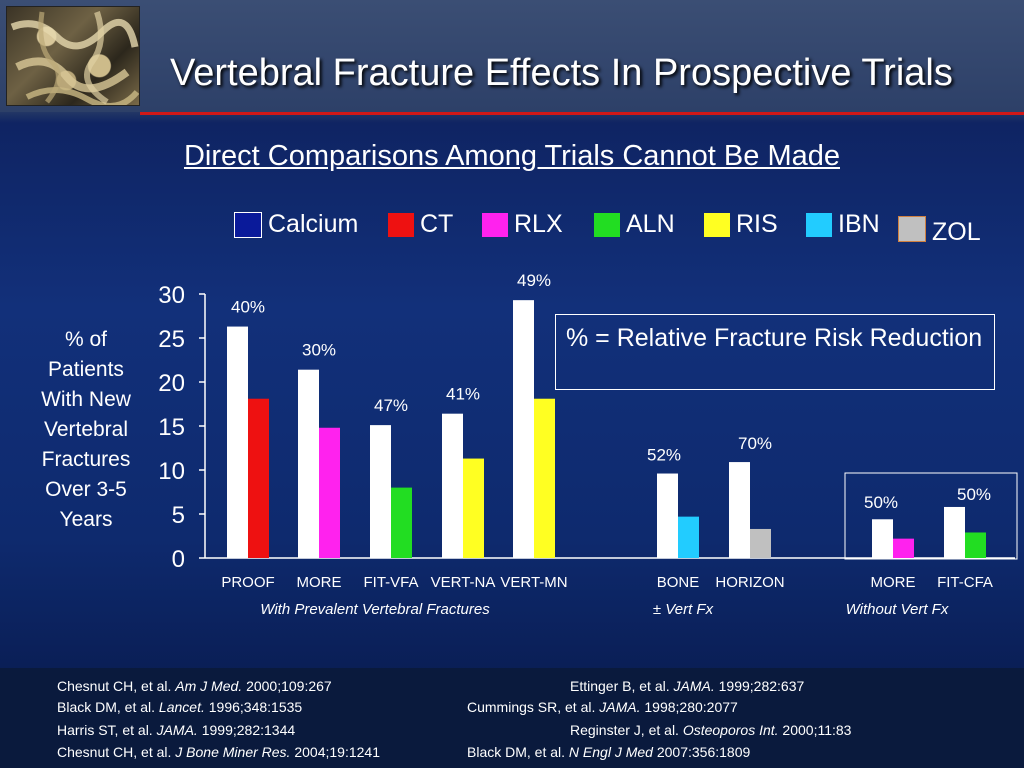  I want to click on reference-journal: N Engl J Med, so click(610, 752).